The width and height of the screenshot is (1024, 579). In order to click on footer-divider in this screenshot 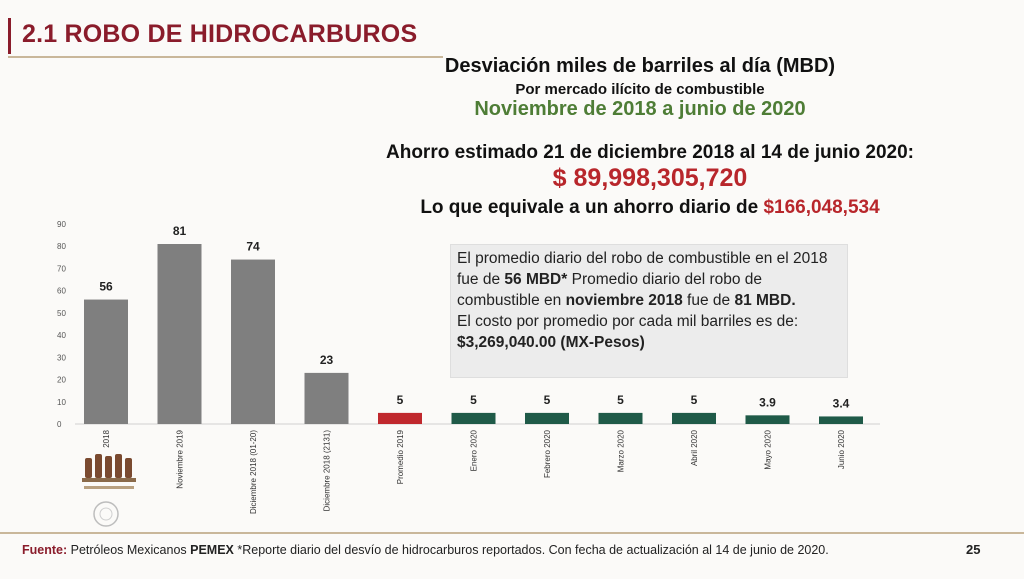, I will do `click(512, 533)`.